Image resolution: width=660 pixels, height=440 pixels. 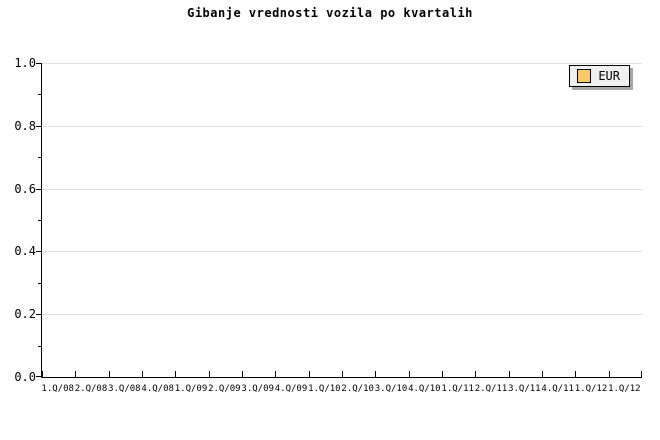 What do you see at coordinates (291, 389) in the screenshot?
I see `x-tick-label: 4.Q/09` at bounding box center [291, 389].